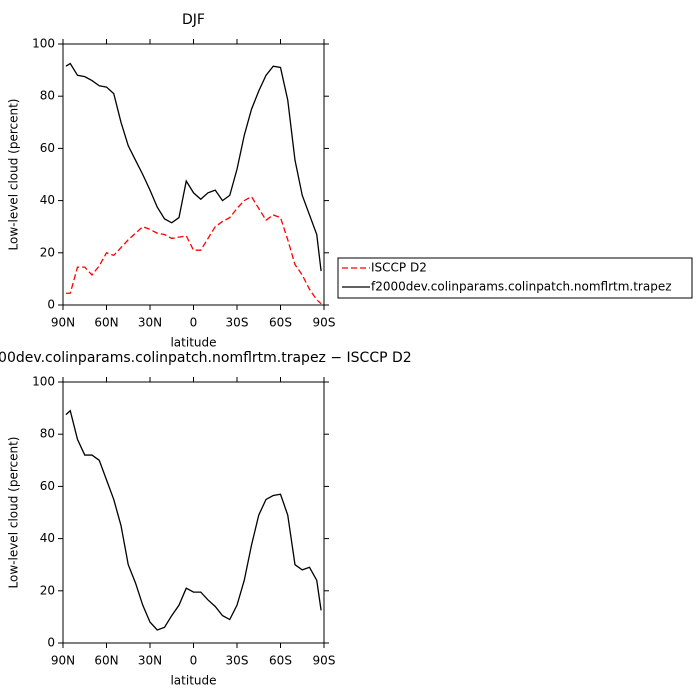 Image resolution: width=700 pixels, height=700 pixels. Describe the element at coordinates (193, 20) in the screenshot. I see `chart-title: DJF` at that location.